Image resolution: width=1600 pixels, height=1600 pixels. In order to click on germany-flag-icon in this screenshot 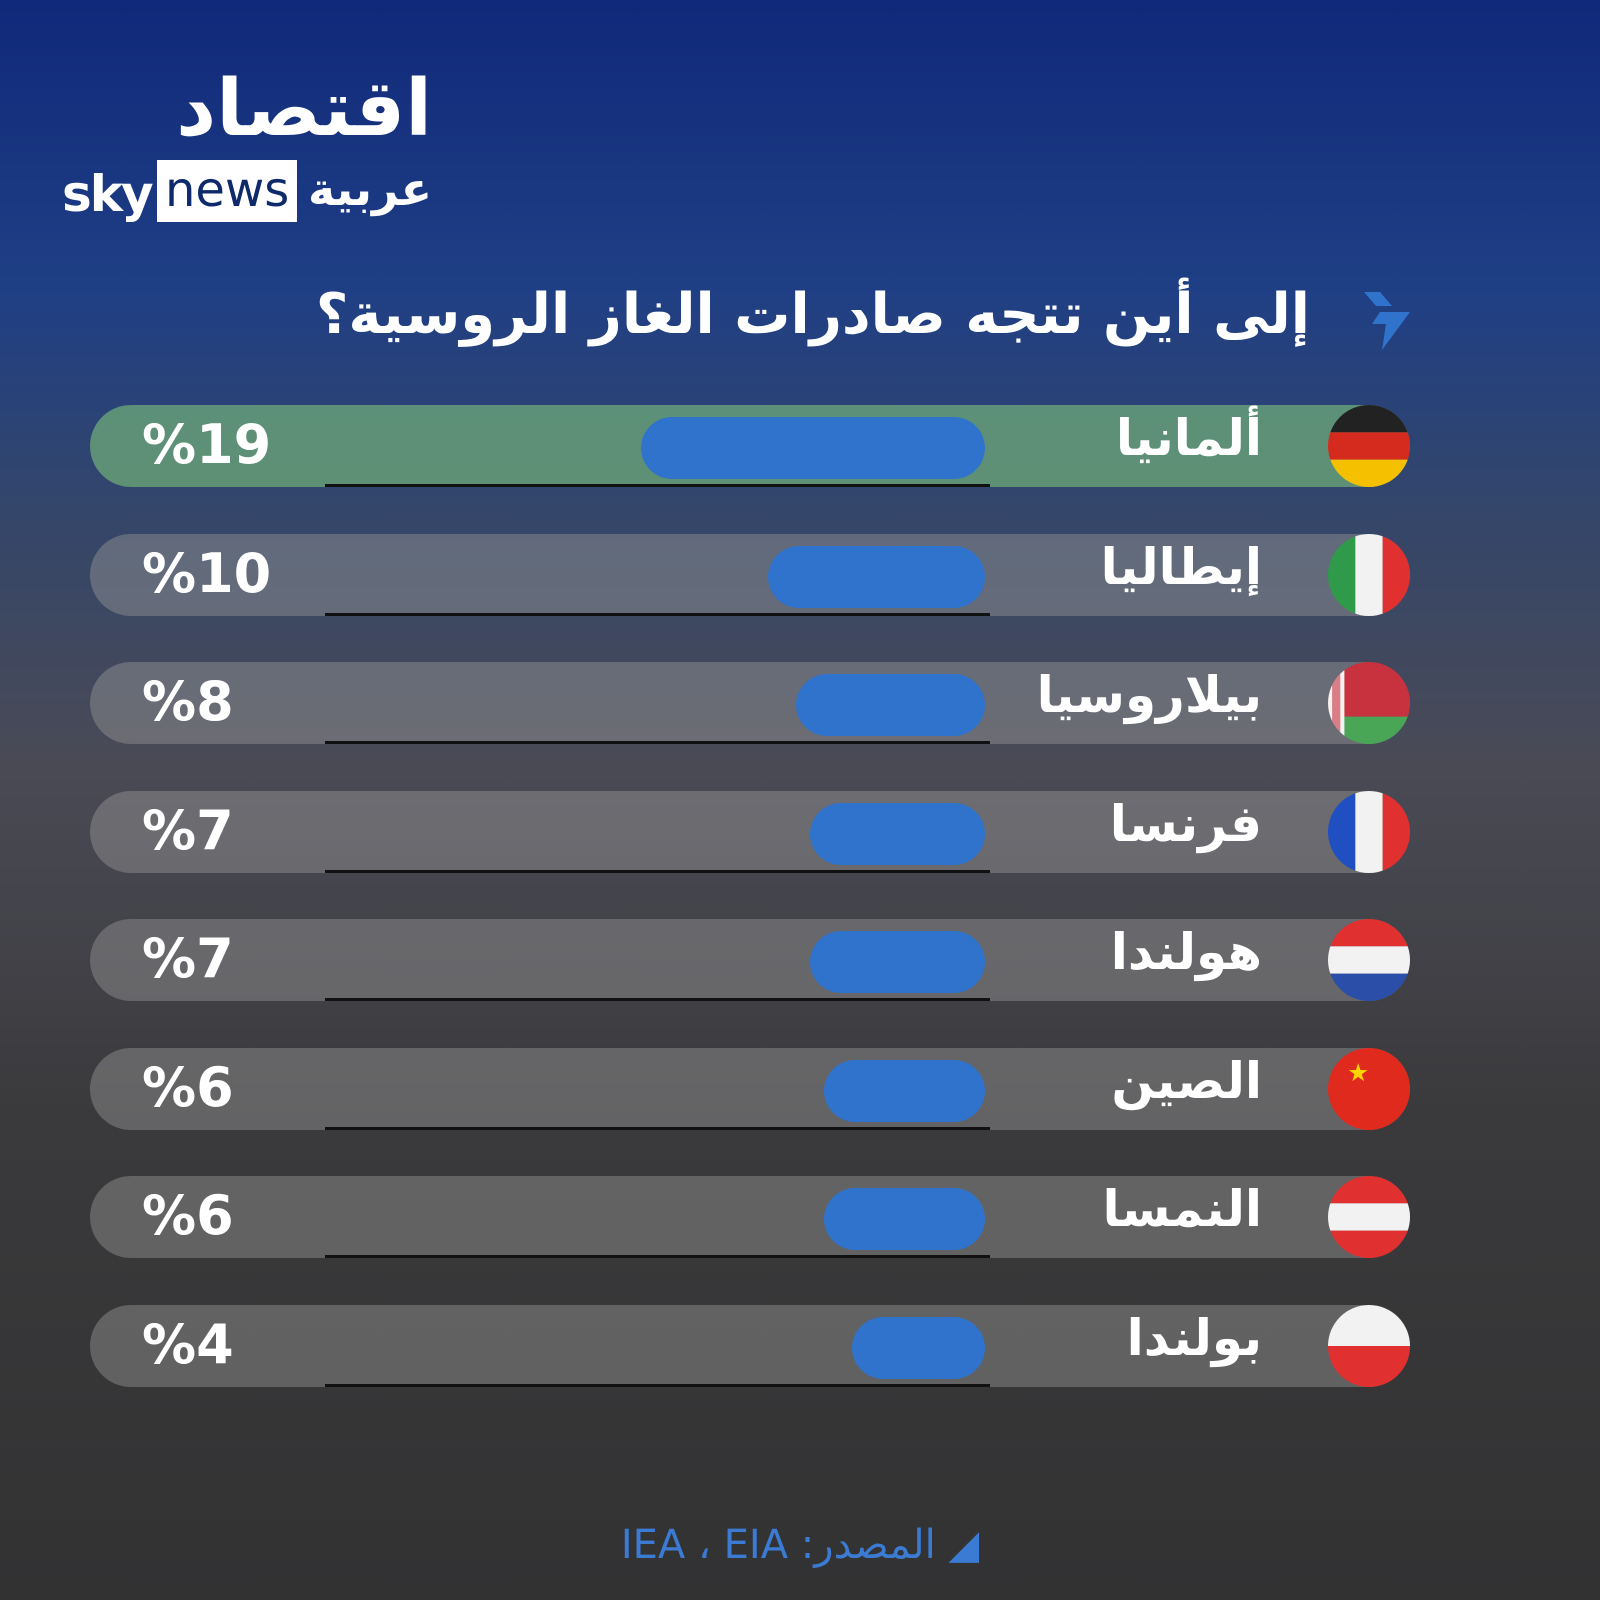, I will do `click(1369, 446)`.